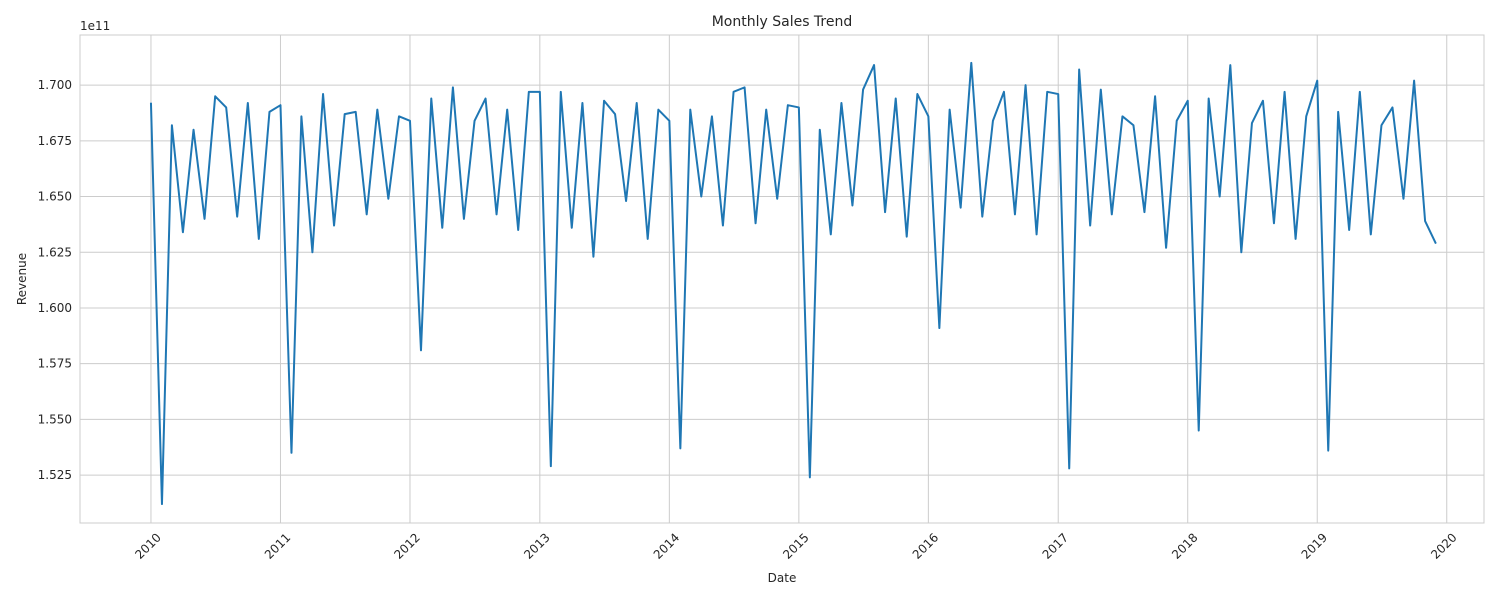  I want to click on y-axis-offset-label: 1e11, so click(95, 26).